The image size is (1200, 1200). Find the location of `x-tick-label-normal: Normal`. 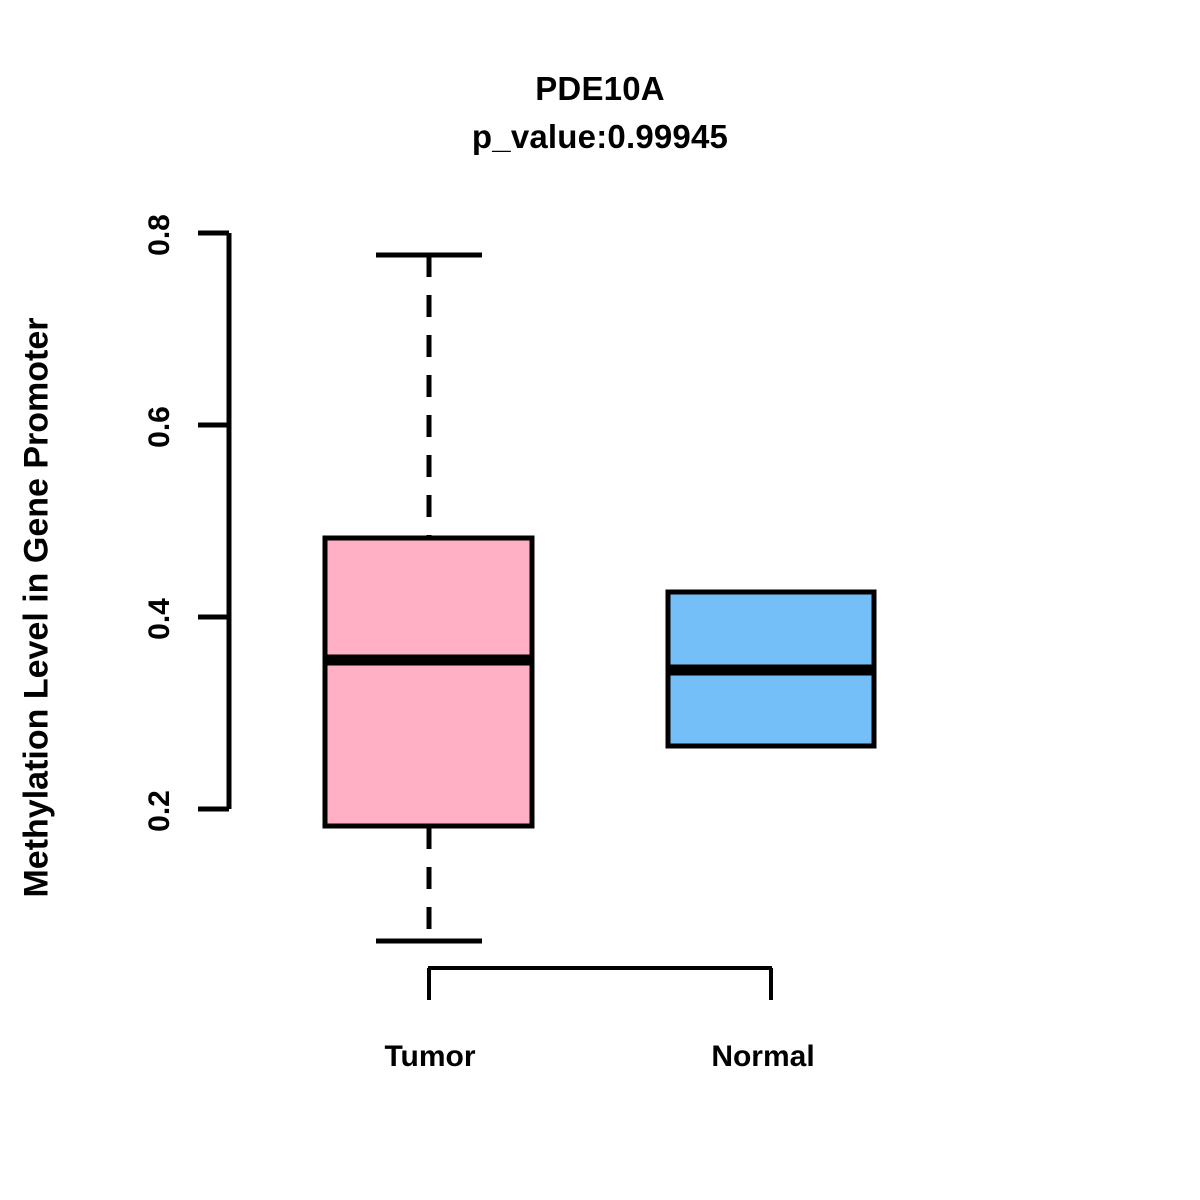

x-tick-label-normal: Normal is located at coordinates (763, 1056).